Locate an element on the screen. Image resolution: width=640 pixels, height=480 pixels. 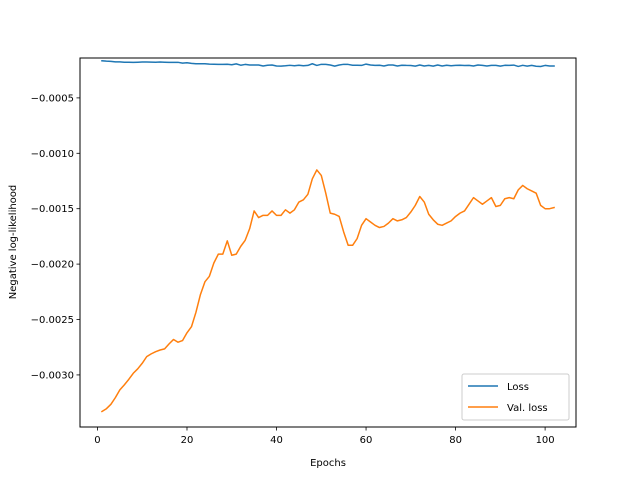
y-tick-label: −0.0015 is located at coordinates (52, 209).